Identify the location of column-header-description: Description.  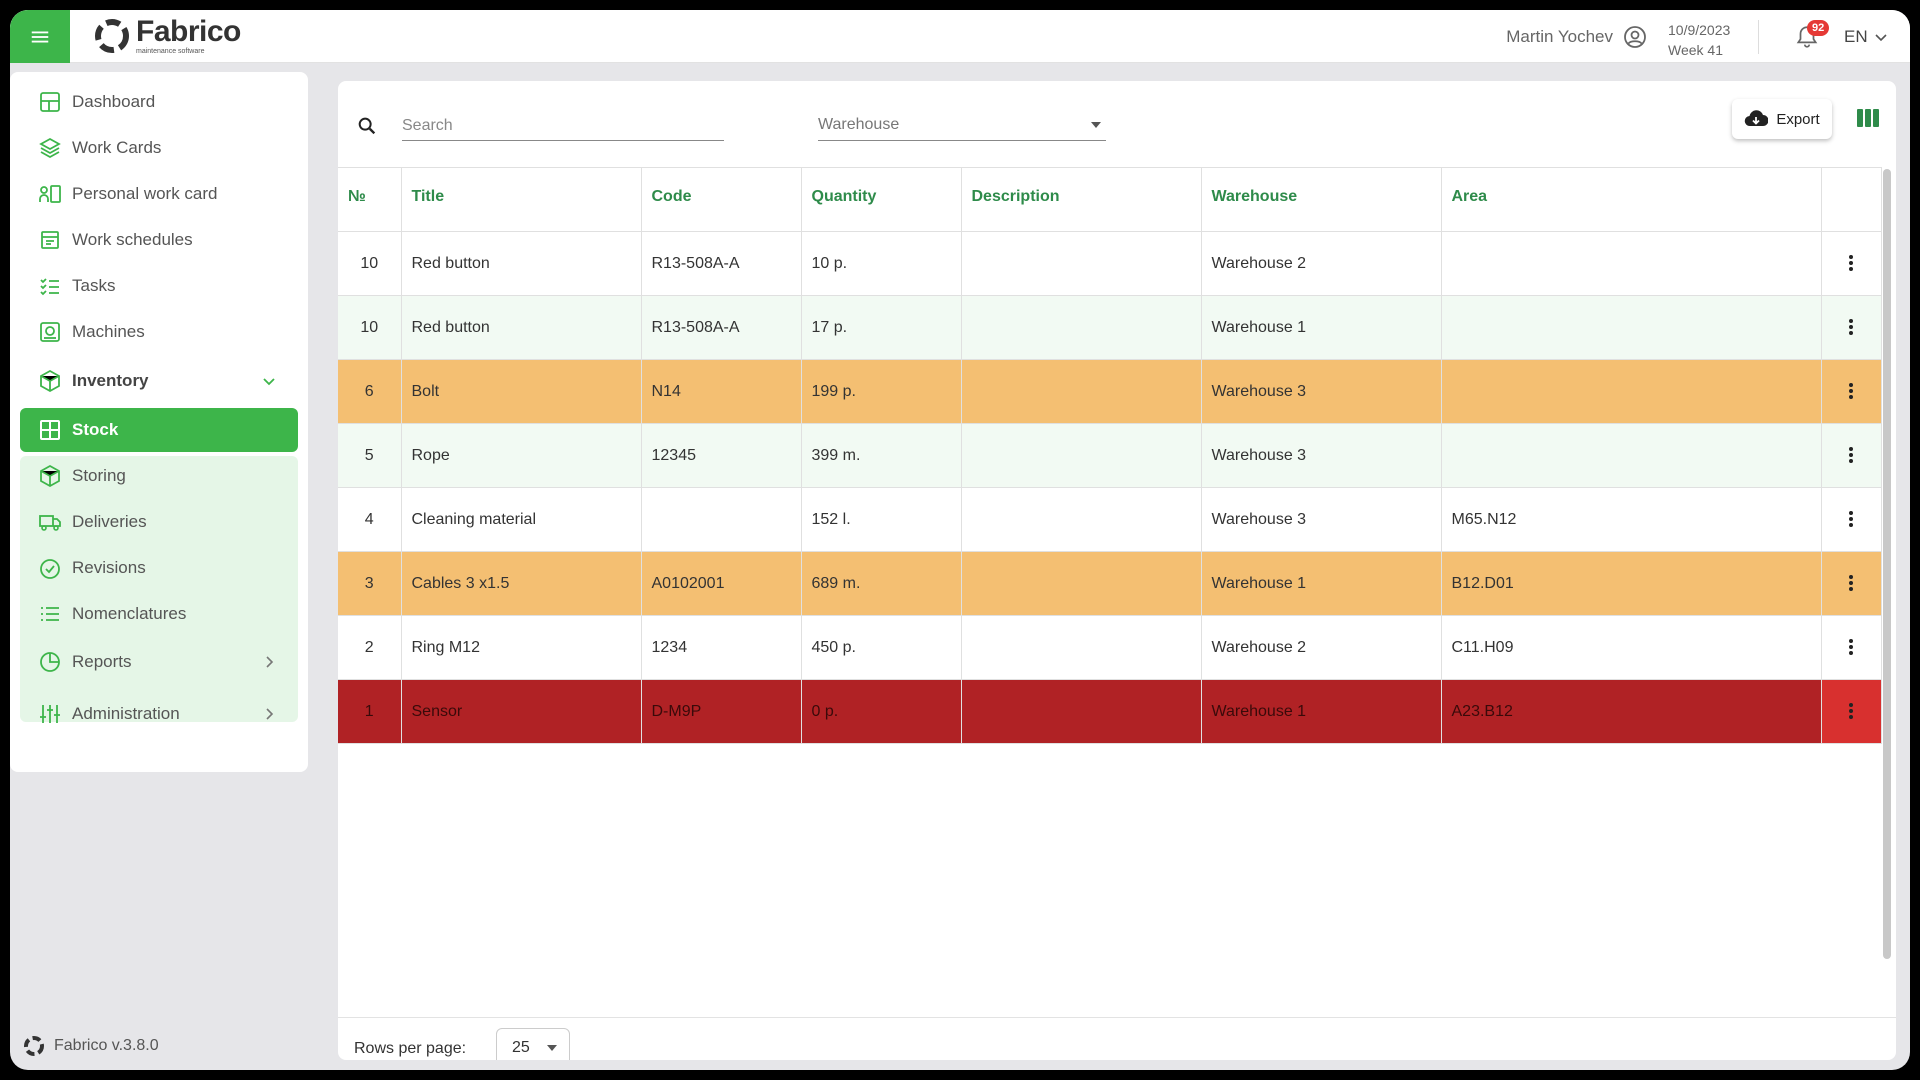
(1081, 199).